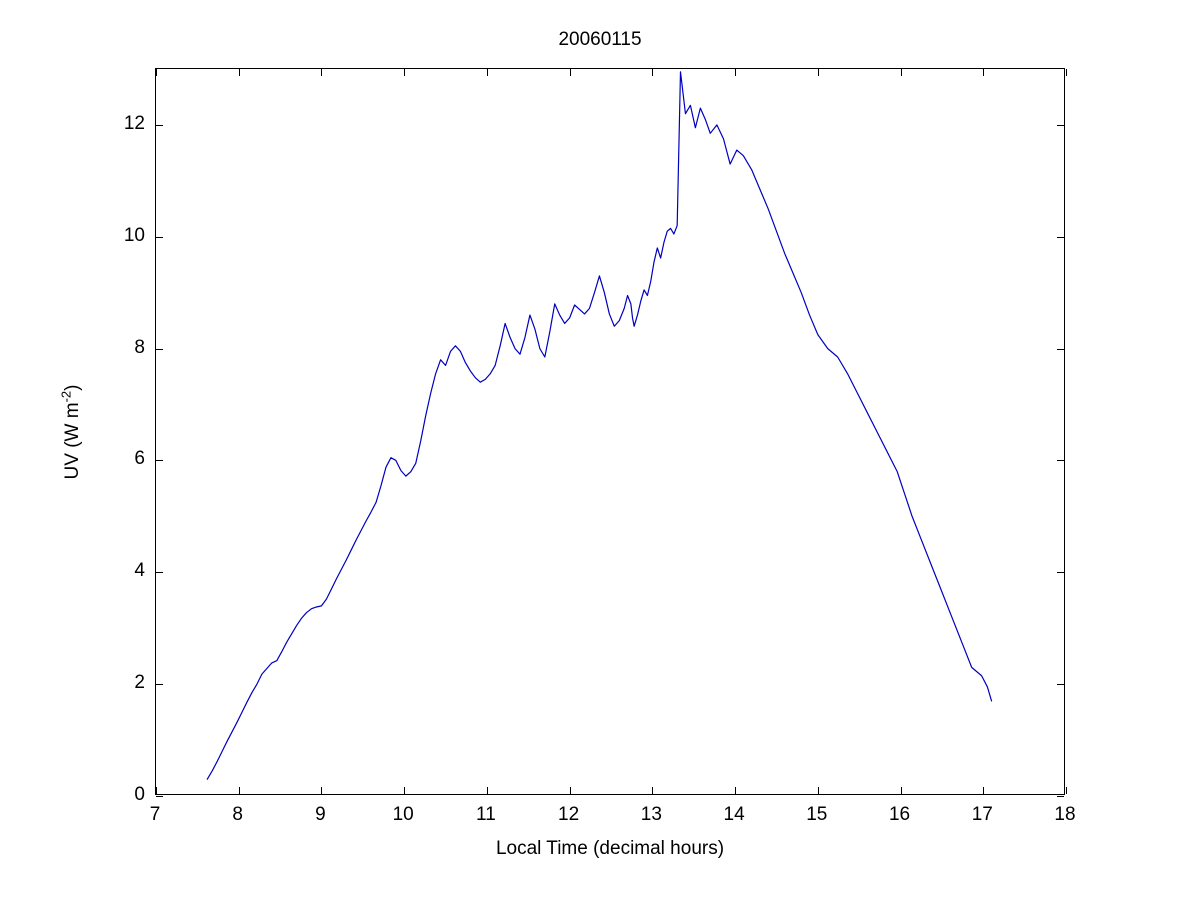  What do you see at coordinates (238, 814) in the screenshot?
I see `x-tick-label: 8` at bounding box center [238, 814].